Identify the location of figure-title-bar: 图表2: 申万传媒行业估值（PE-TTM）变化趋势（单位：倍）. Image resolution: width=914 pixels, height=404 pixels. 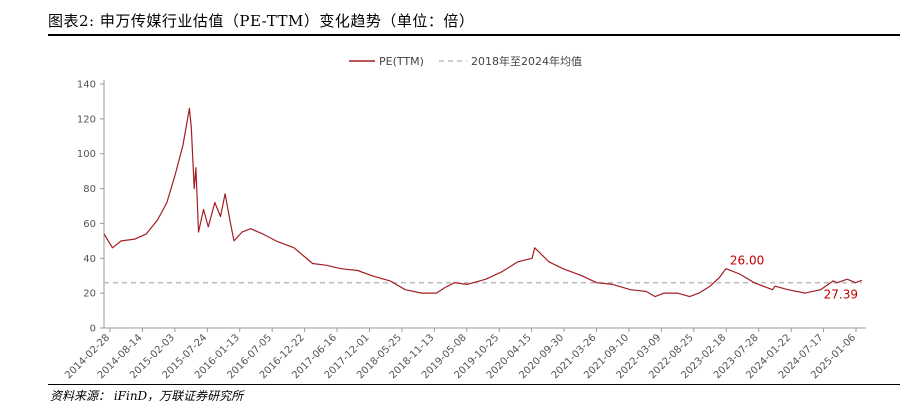
(474, 22).